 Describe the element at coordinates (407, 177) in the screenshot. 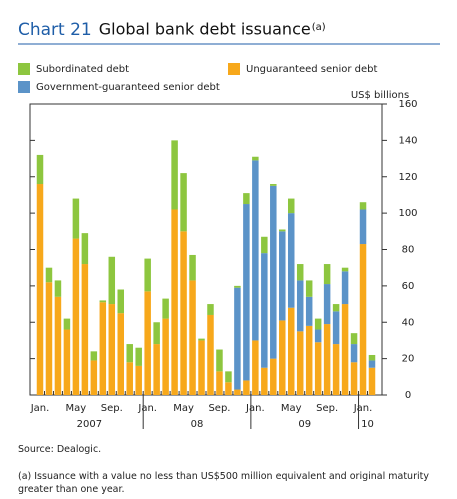

I see `y-tick-label: 120` at that location.